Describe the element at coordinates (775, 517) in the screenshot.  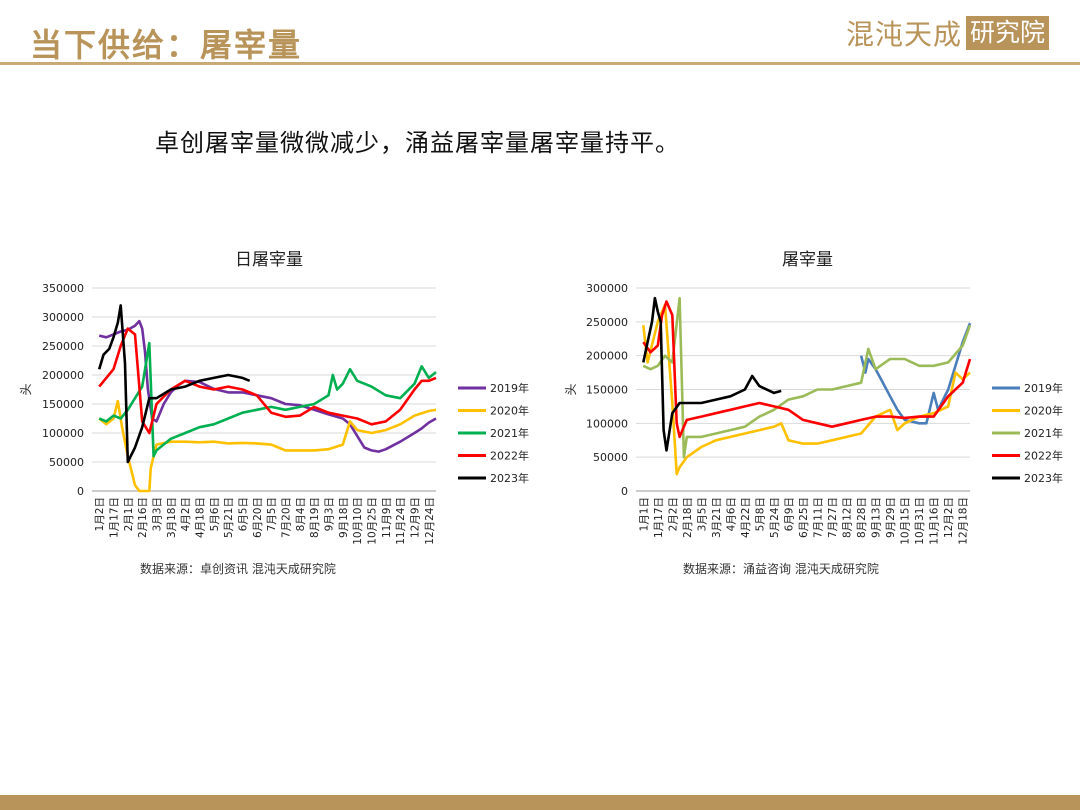
I see `x-tick-label: 5月24日` at that location.